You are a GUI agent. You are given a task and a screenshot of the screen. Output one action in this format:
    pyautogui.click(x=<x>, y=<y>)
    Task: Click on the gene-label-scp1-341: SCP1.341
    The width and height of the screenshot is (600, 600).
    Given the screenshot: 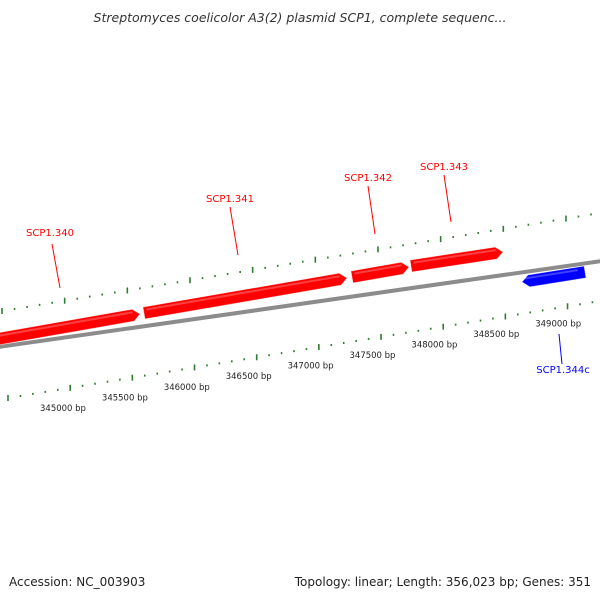 What is the action you would take?
    pyautogui.click(x=230, y=199)
    